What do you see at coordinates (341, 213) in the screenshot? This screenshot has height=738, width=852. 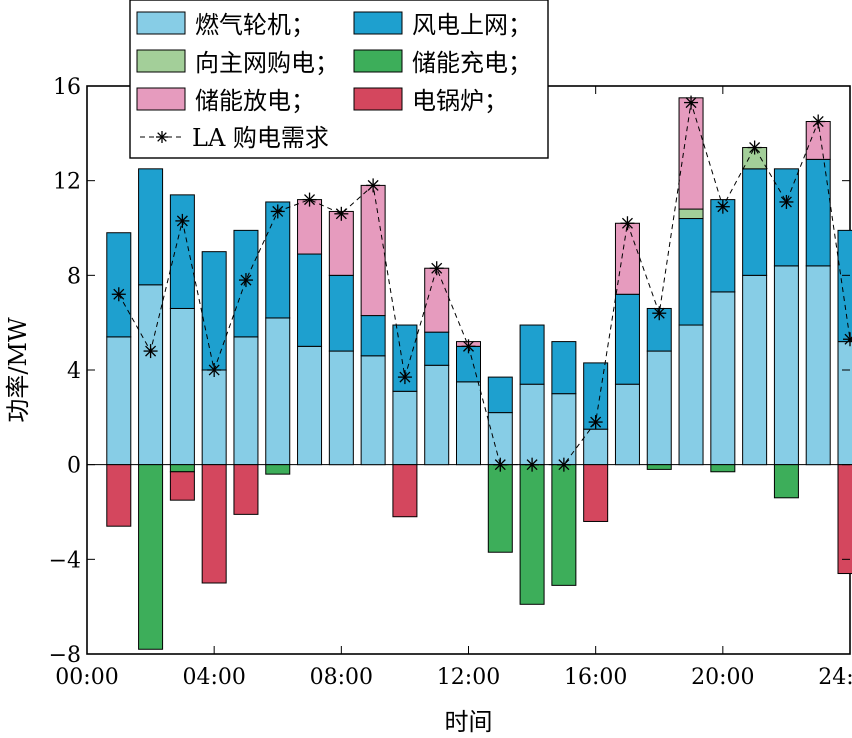 I see `demand-marker-h8` at bounding box center [341, 213].